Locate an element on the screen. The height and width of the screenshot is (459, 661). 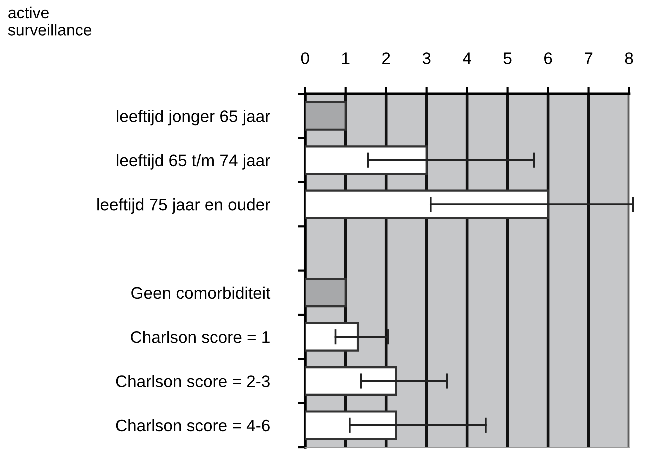
x-tick-label: 4 is located at coordinates (467, 58).